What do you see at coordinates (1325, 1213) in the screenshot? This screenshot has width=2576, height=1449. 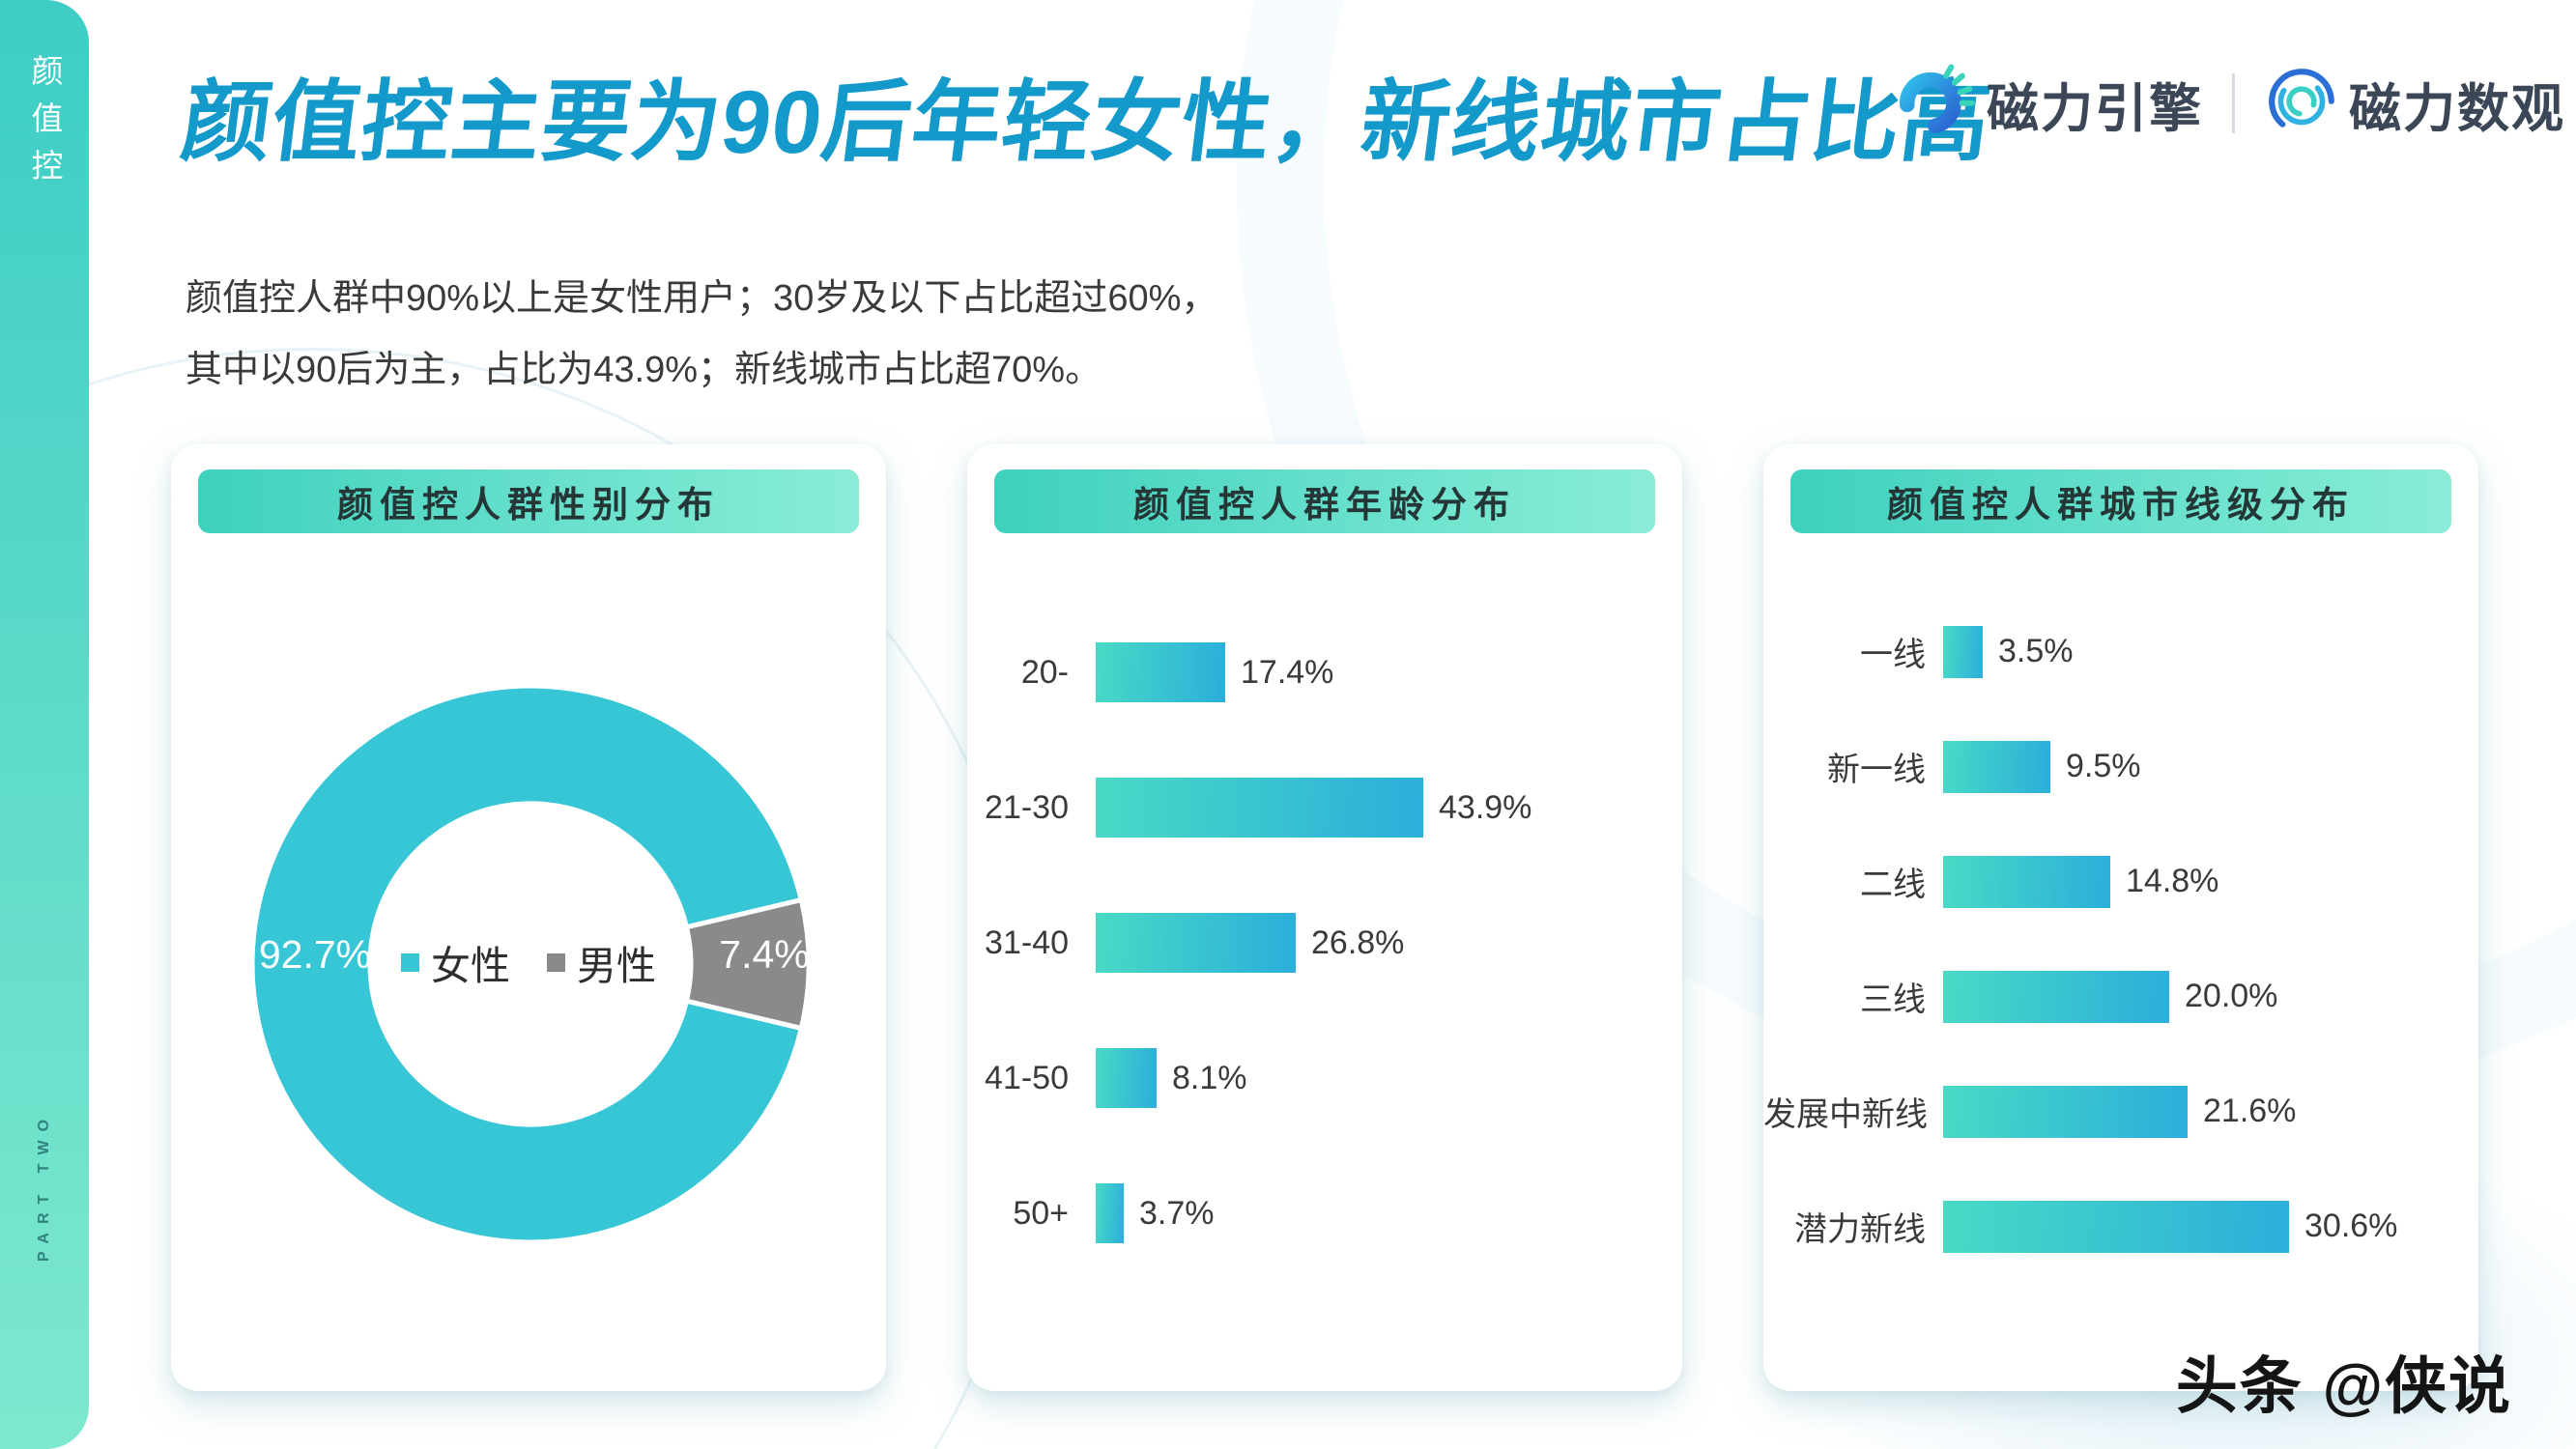 I see `bar-row: 50+ 3.7%` at bounding box center [1325, 1213].